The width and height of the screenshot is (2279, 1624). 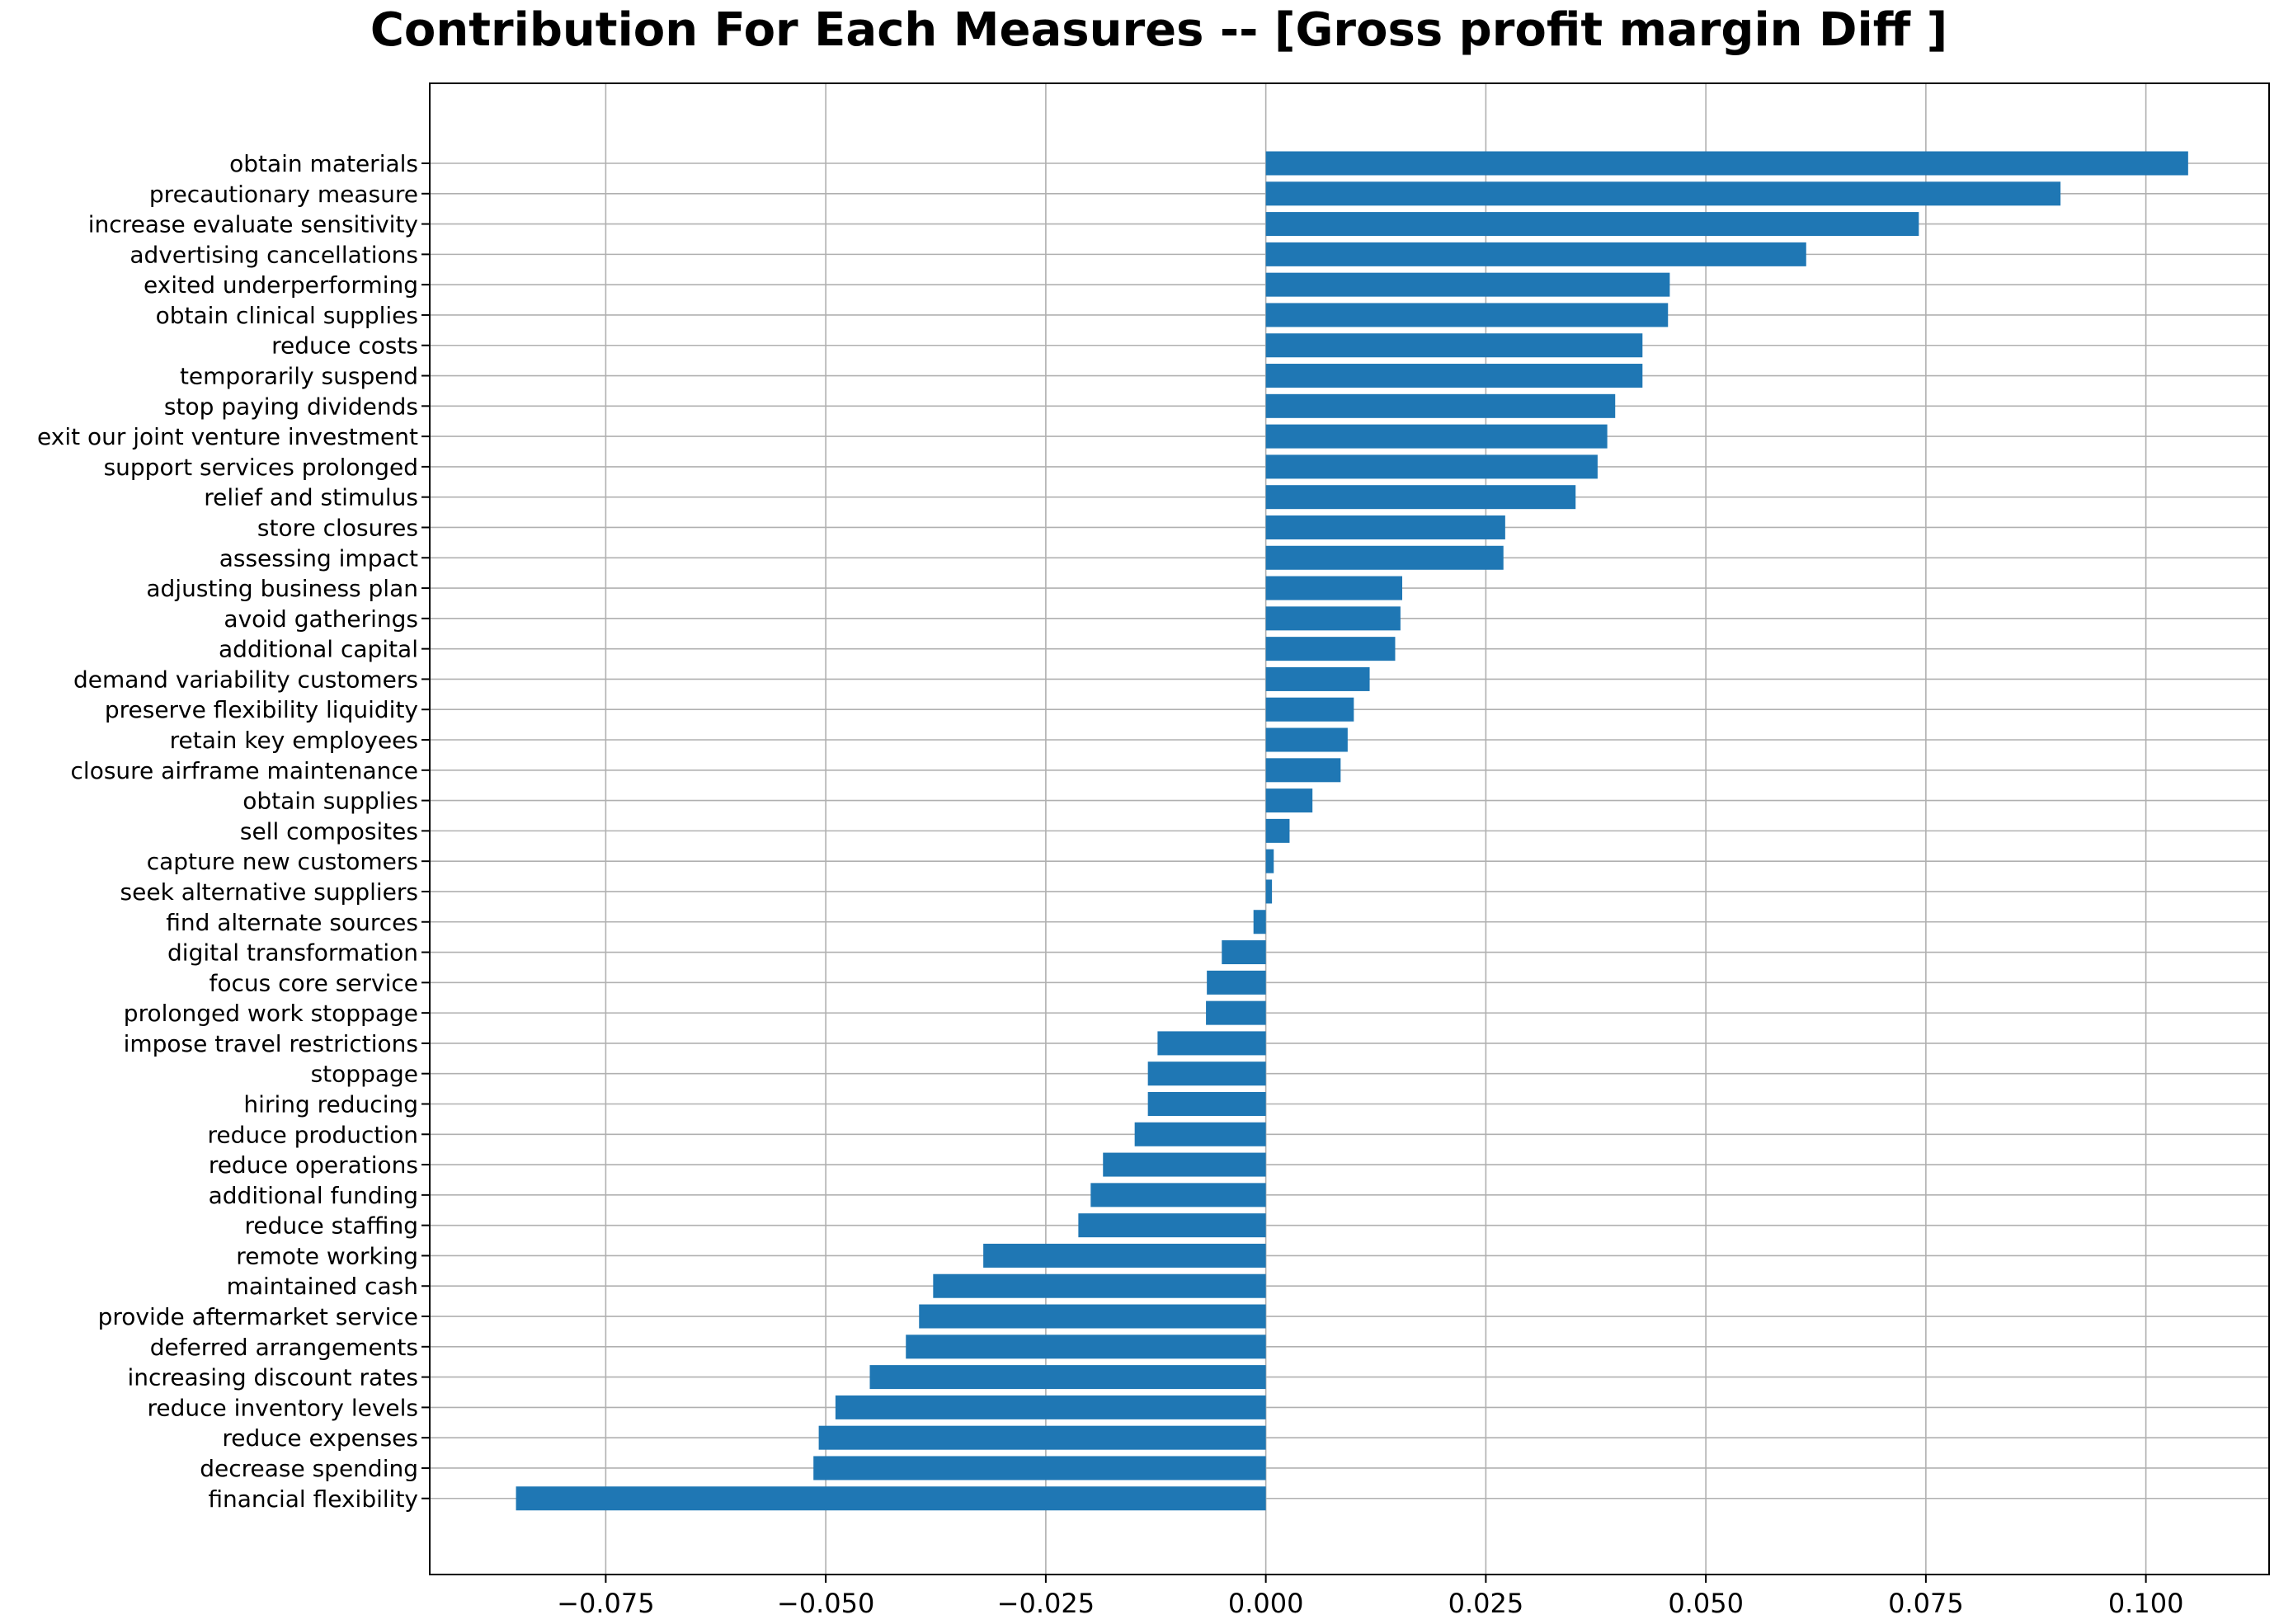 What do you see at coordinates (321, 619) in the screenshot?
I see `y-tick-label: avoid gatherings` at bounding box center [321, 619].